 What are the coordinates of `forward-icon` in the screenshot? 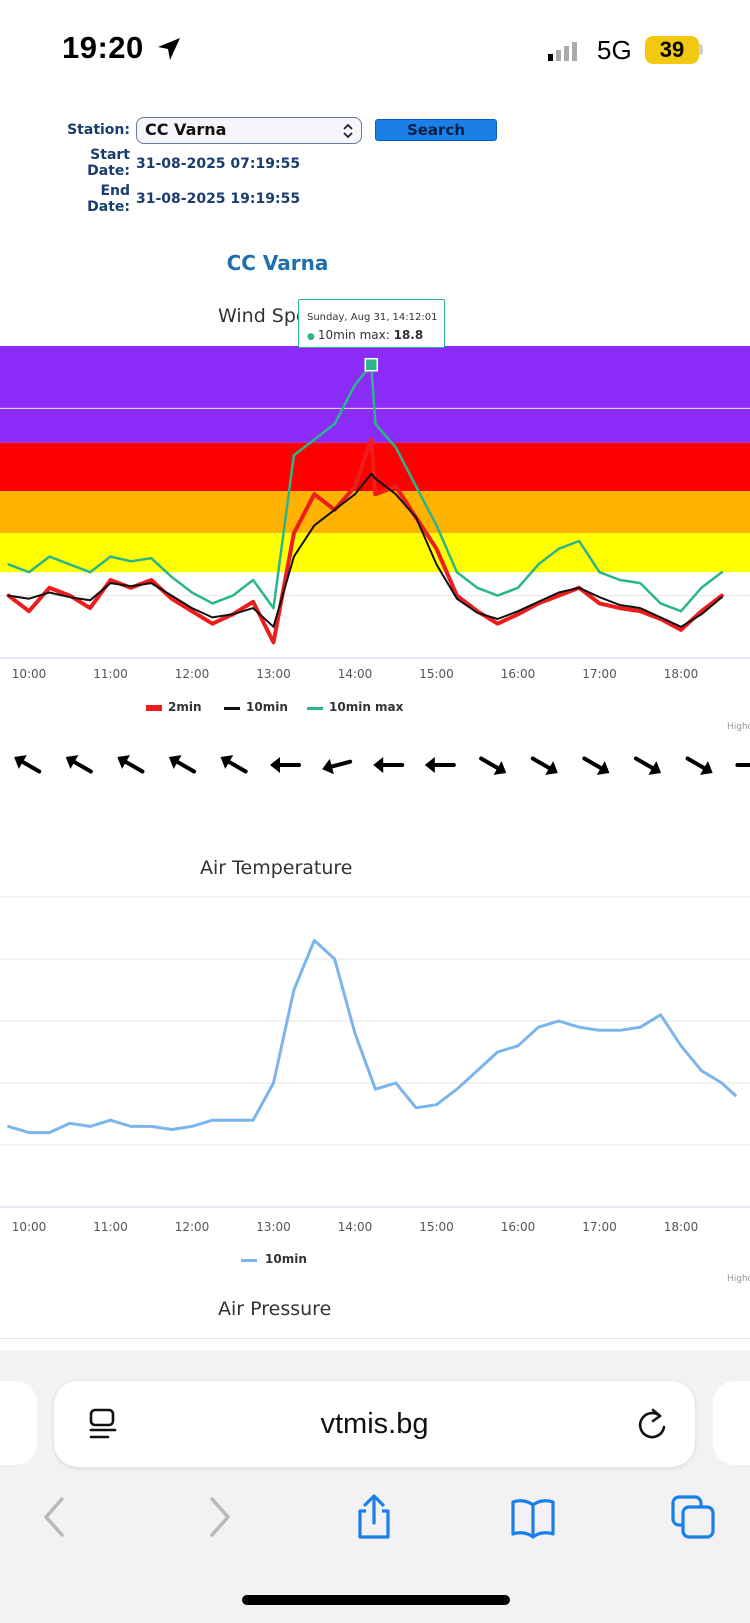 It's located at (218, 1517).